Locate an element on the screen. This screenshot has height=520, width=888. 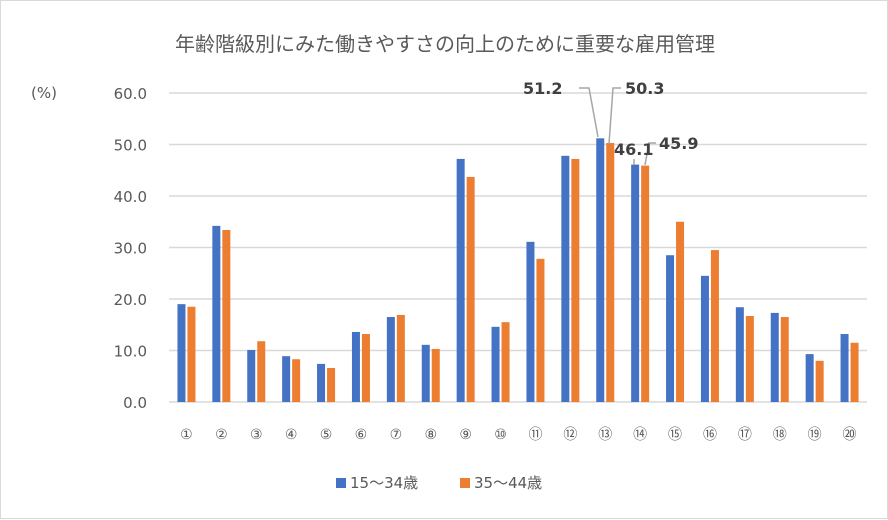
legend-label-35-44: 35～44歳 is located at coordinates (508, 483).